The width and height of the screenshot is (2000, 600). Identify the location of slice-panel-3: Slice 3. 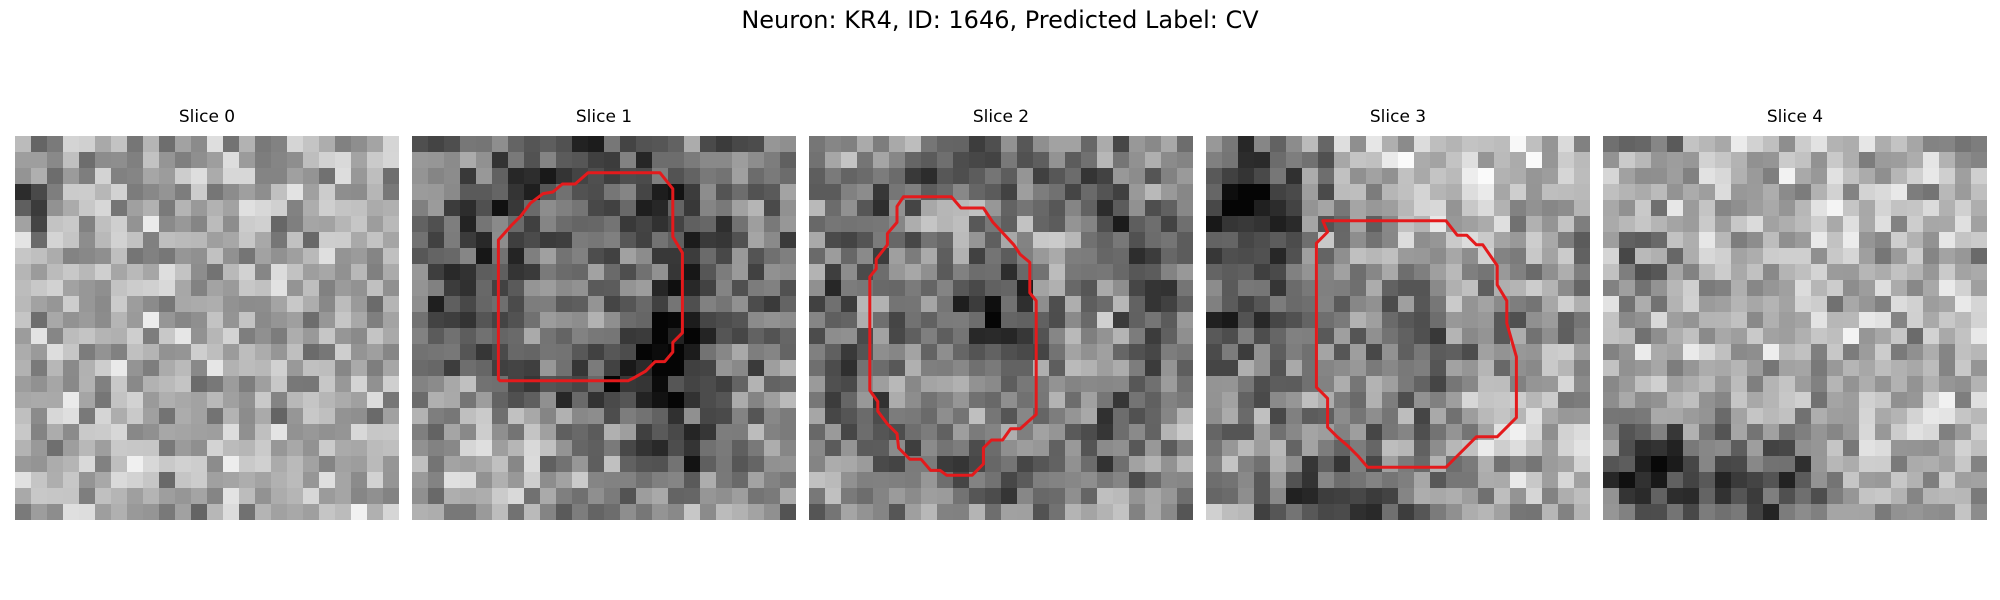
(1398, 313).